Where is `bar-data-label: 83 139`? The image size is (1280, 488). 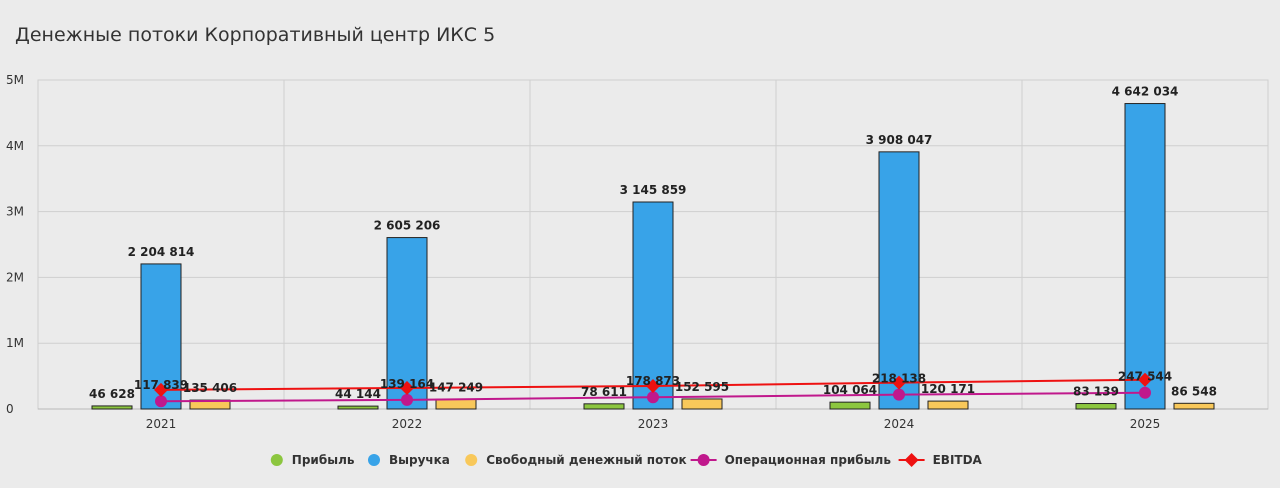 bar-data-label: 83 139 is located at coordinates (1096, 392).